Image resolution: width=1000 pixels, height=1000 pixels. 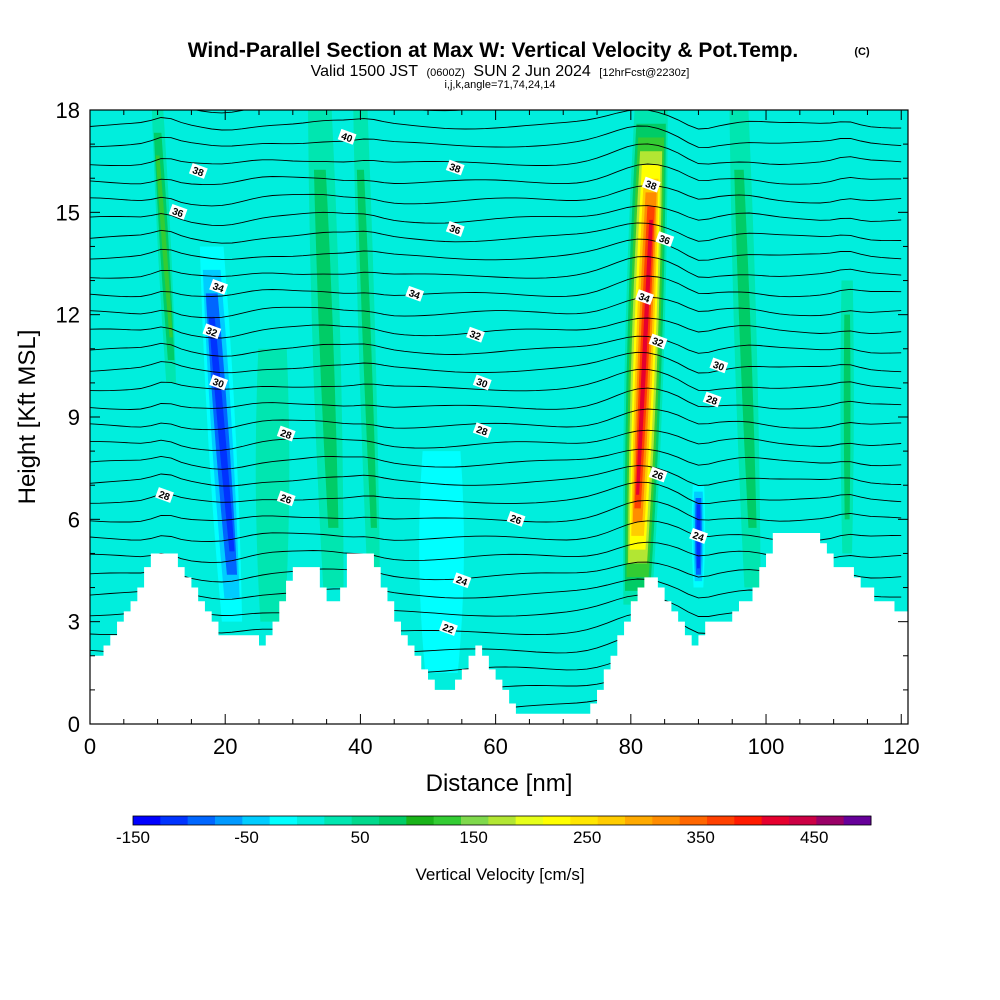 I want to click on colorbar-label: Vertical Velocity [cm/s], so click(x=499, y=874).